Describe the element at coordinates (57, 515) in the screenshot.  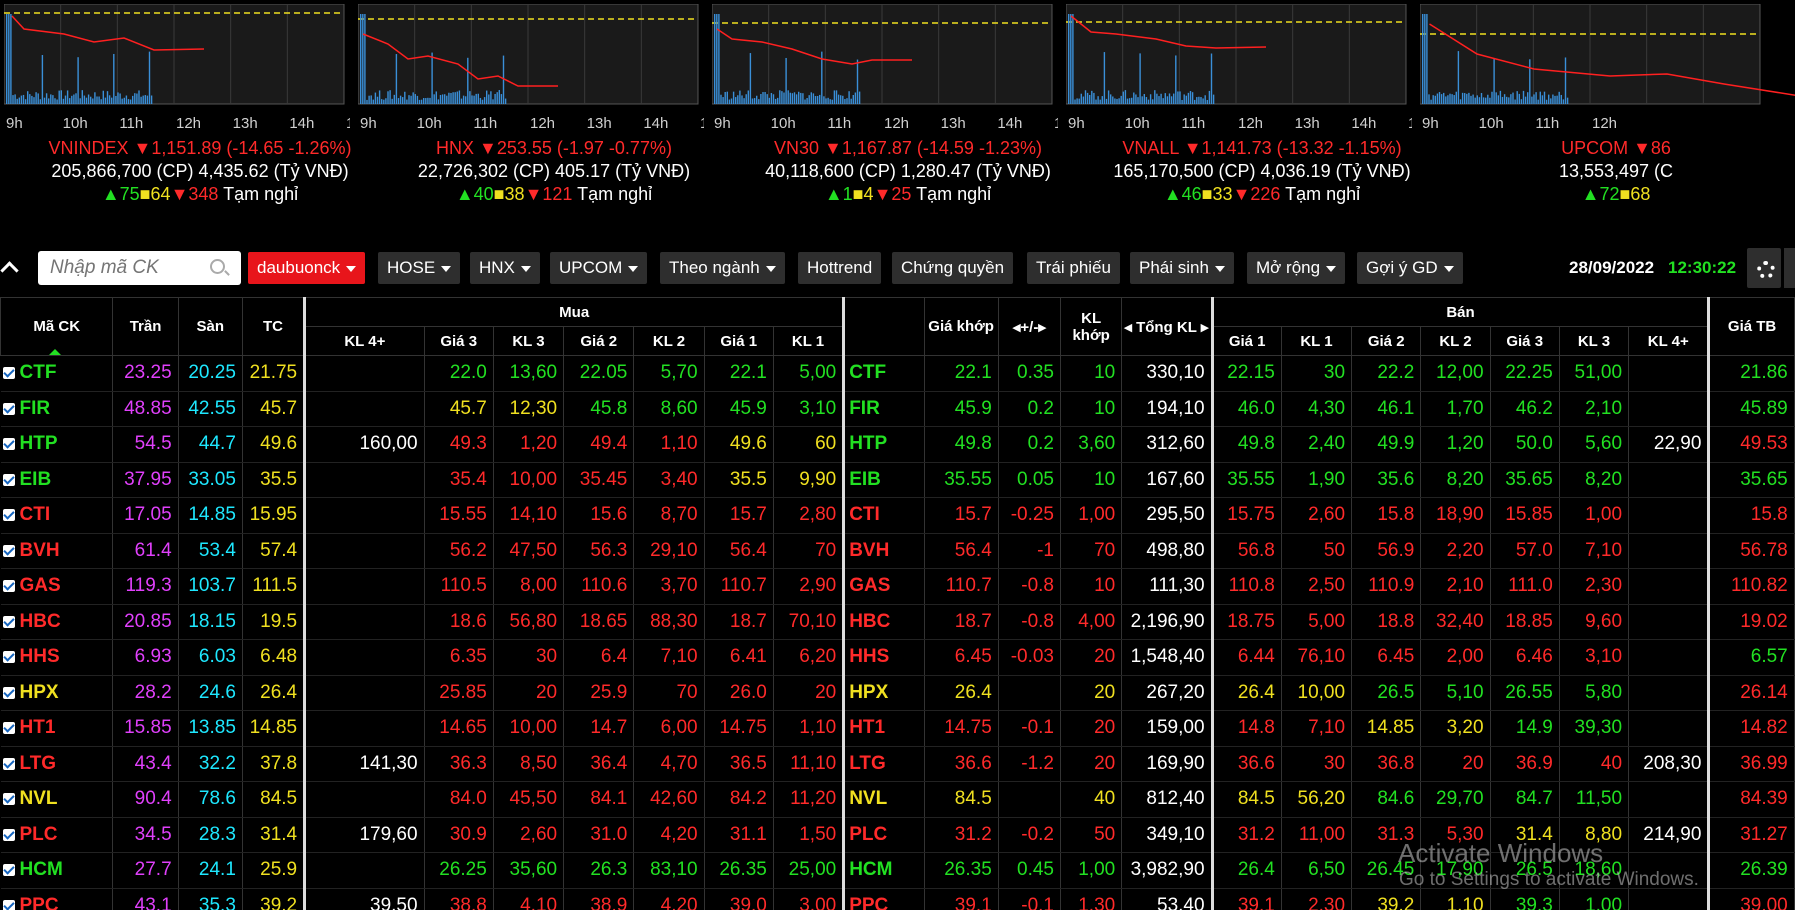
I see `cell-symbol: CTI` at that location.